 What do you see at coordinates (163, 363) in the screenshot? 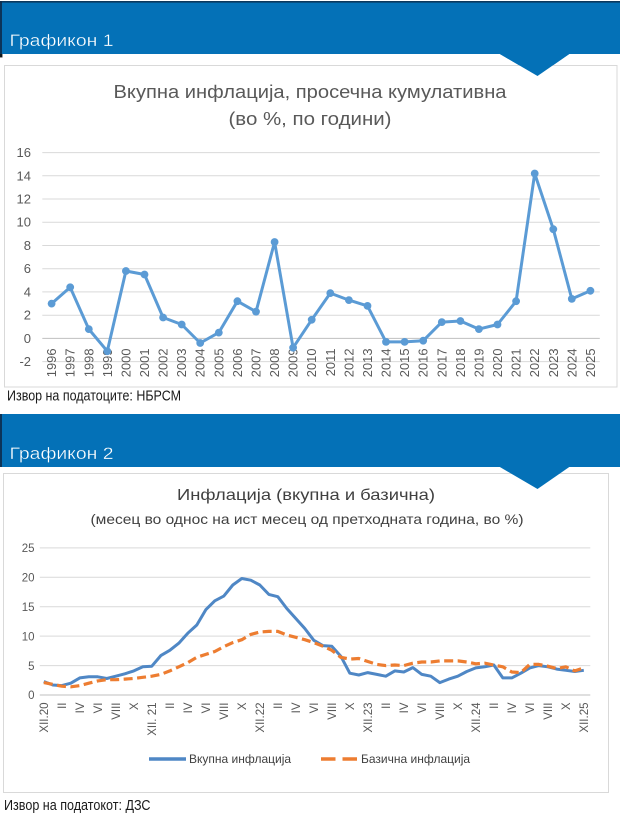
I see `svg-text: 2002` at bounding box center [163, 363].